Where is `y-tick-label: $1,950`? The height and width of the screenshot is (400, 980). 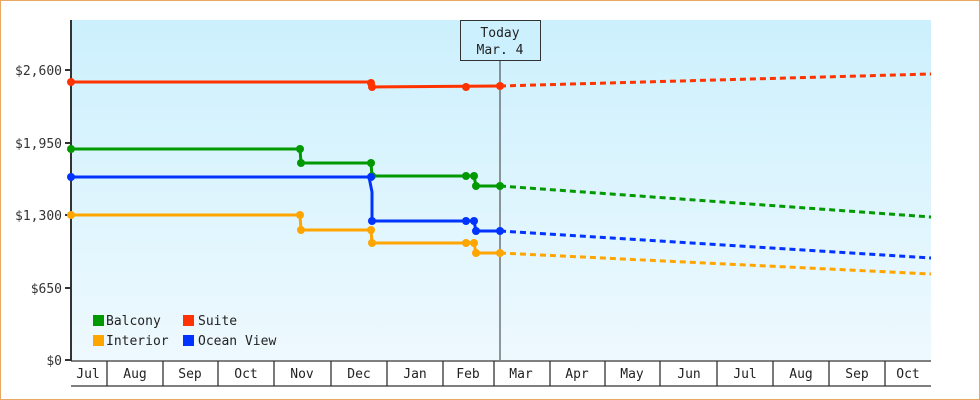 y-tick-label: $1,950 is located at coordinates (38, 144).